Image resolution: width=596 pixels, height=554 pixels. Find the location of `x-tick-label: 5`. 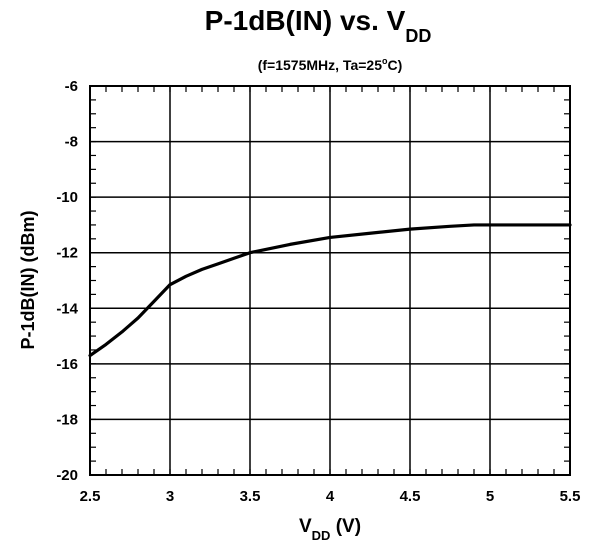

x-tick-label: 5 is located at coordinates (490, 496).